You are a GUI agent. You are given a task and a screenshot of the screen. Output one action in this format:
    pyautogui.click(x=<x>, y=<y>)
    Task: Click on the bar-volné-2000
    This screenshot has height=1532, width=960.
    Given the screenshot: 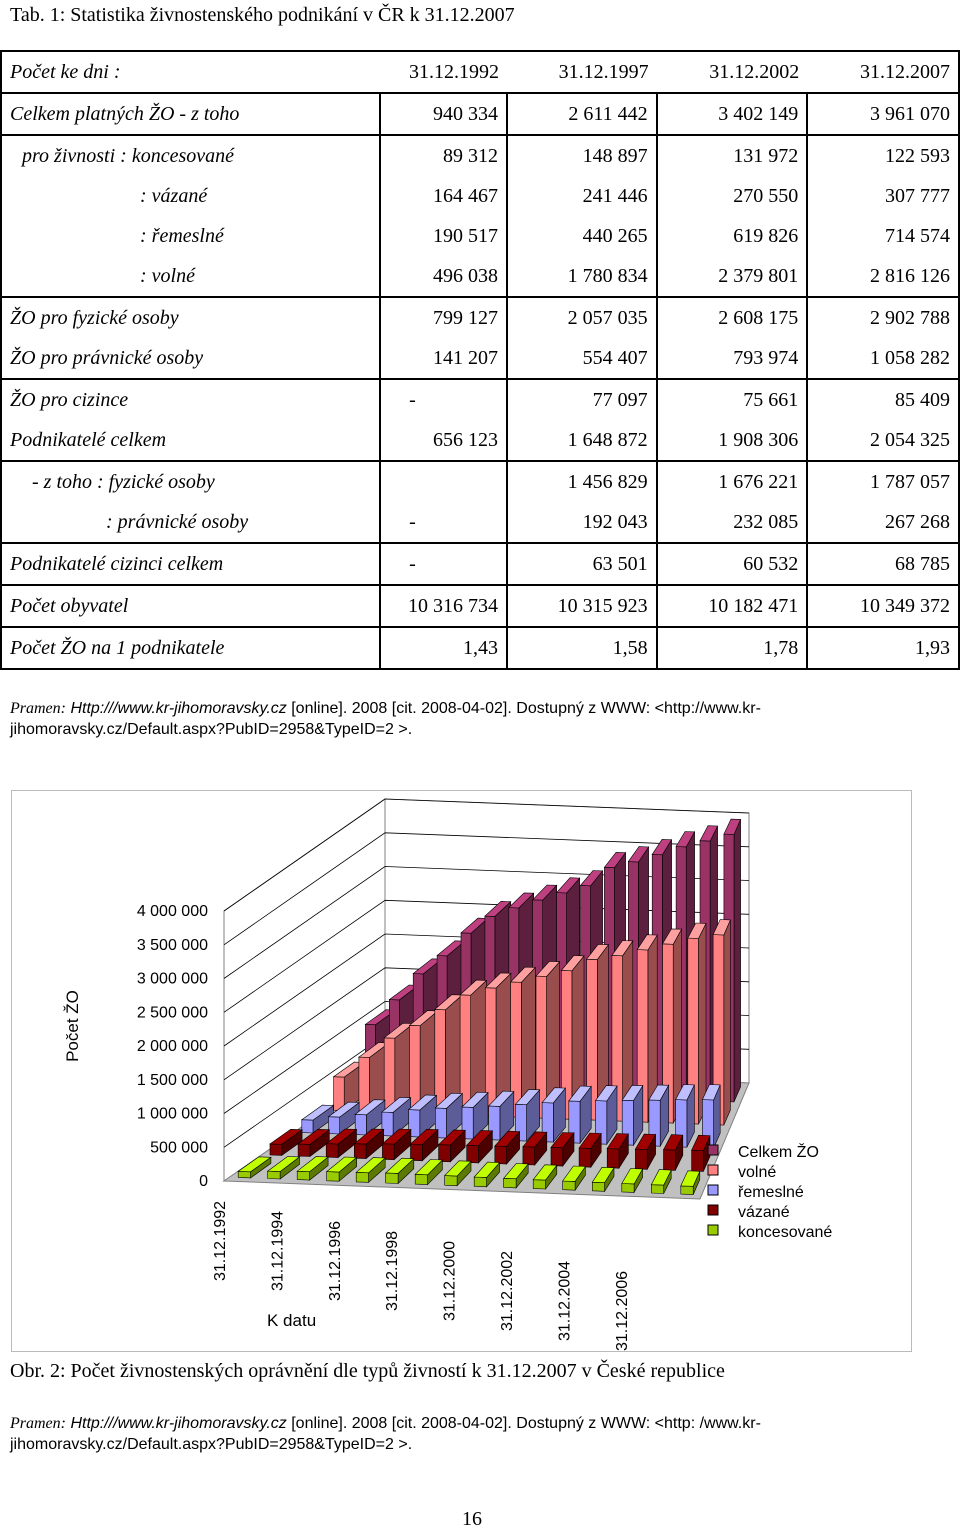 What is the action you would take?
    pyautogui.click(x=548, y=1040)
    